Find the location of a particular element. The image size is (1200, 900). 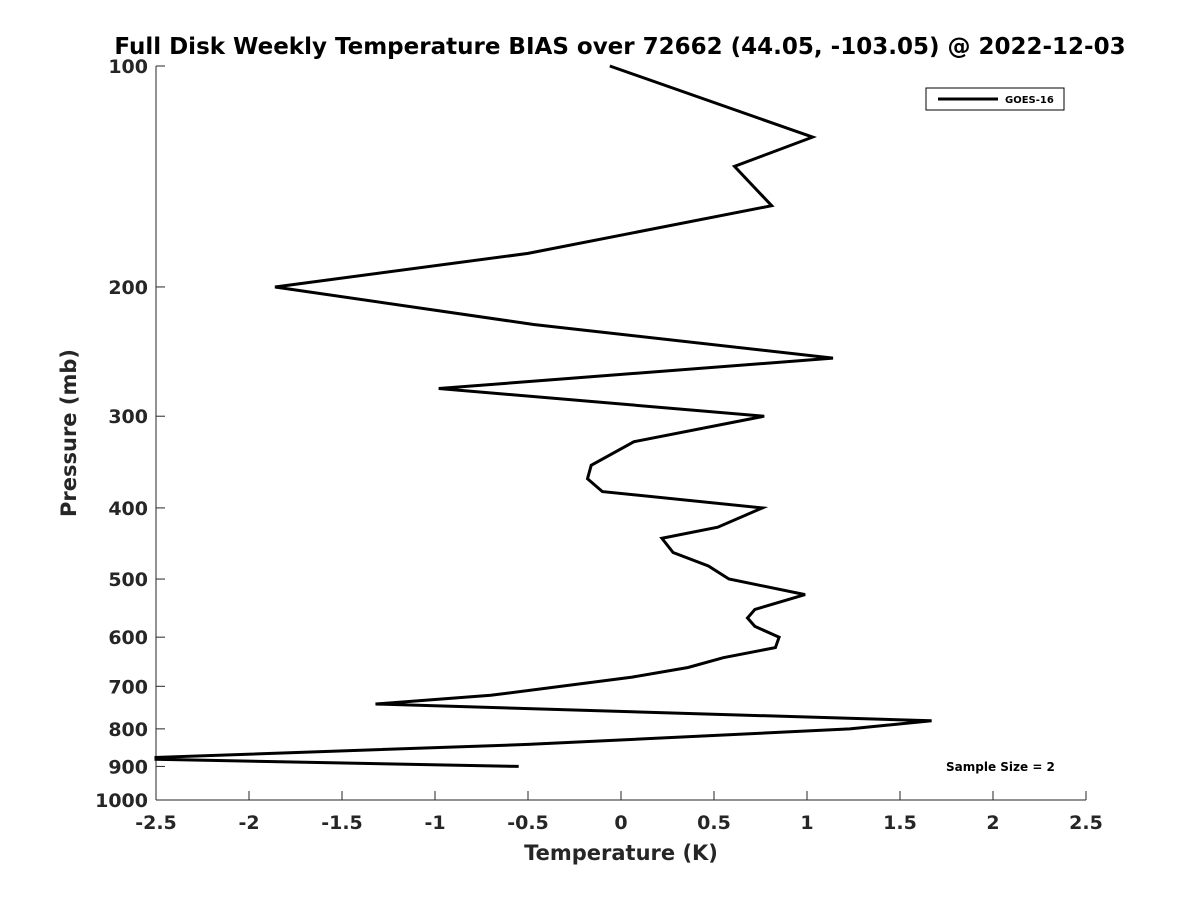

x-tick-label: -1 is located at coordinates (434, 823).